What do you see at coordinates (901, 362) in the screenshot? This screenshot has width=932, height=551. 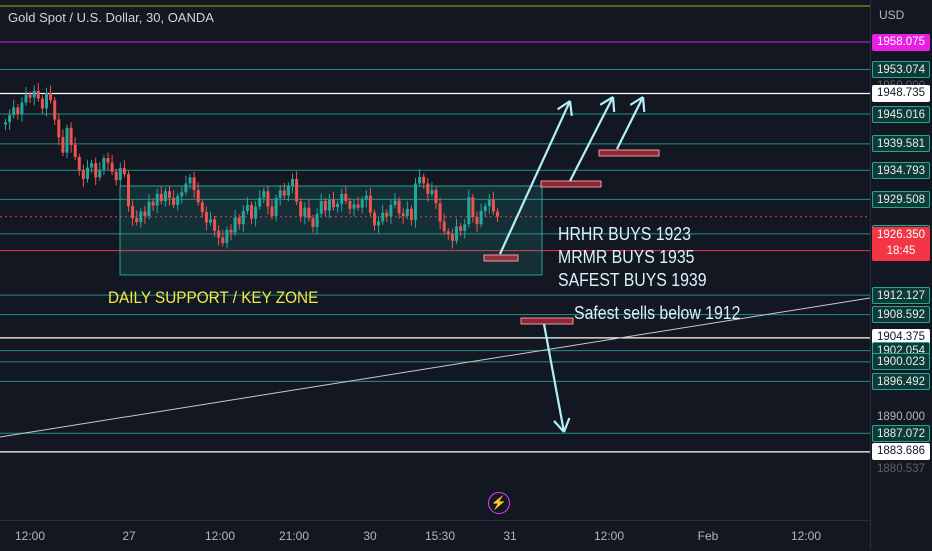 I see `price-level-label: 1900.023` at bounding box center [901, 362].